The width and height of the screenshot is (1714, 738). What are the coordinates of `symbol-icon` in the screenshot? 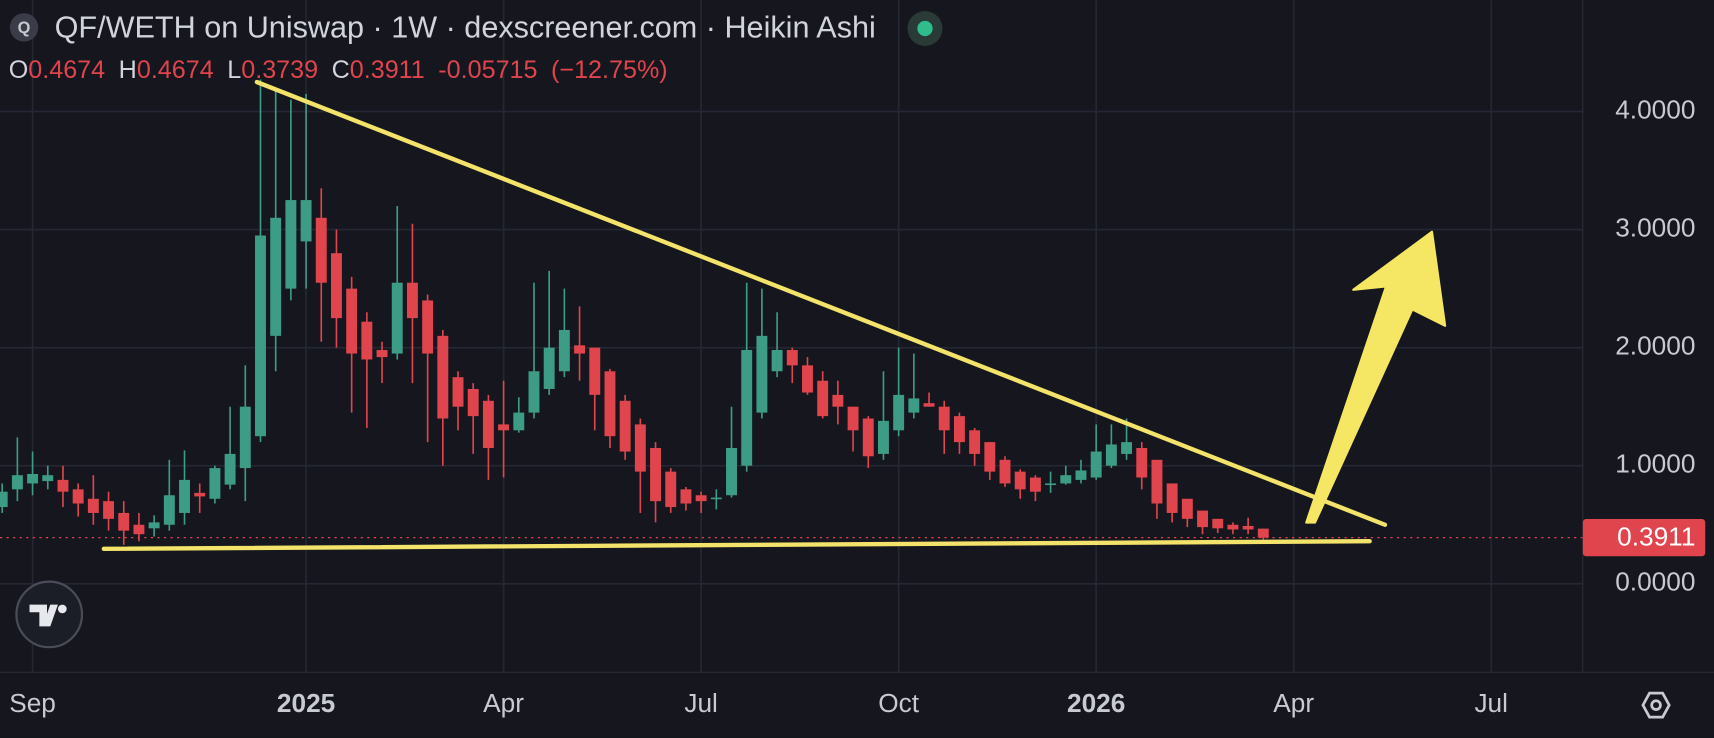 It's located at (24, 27).